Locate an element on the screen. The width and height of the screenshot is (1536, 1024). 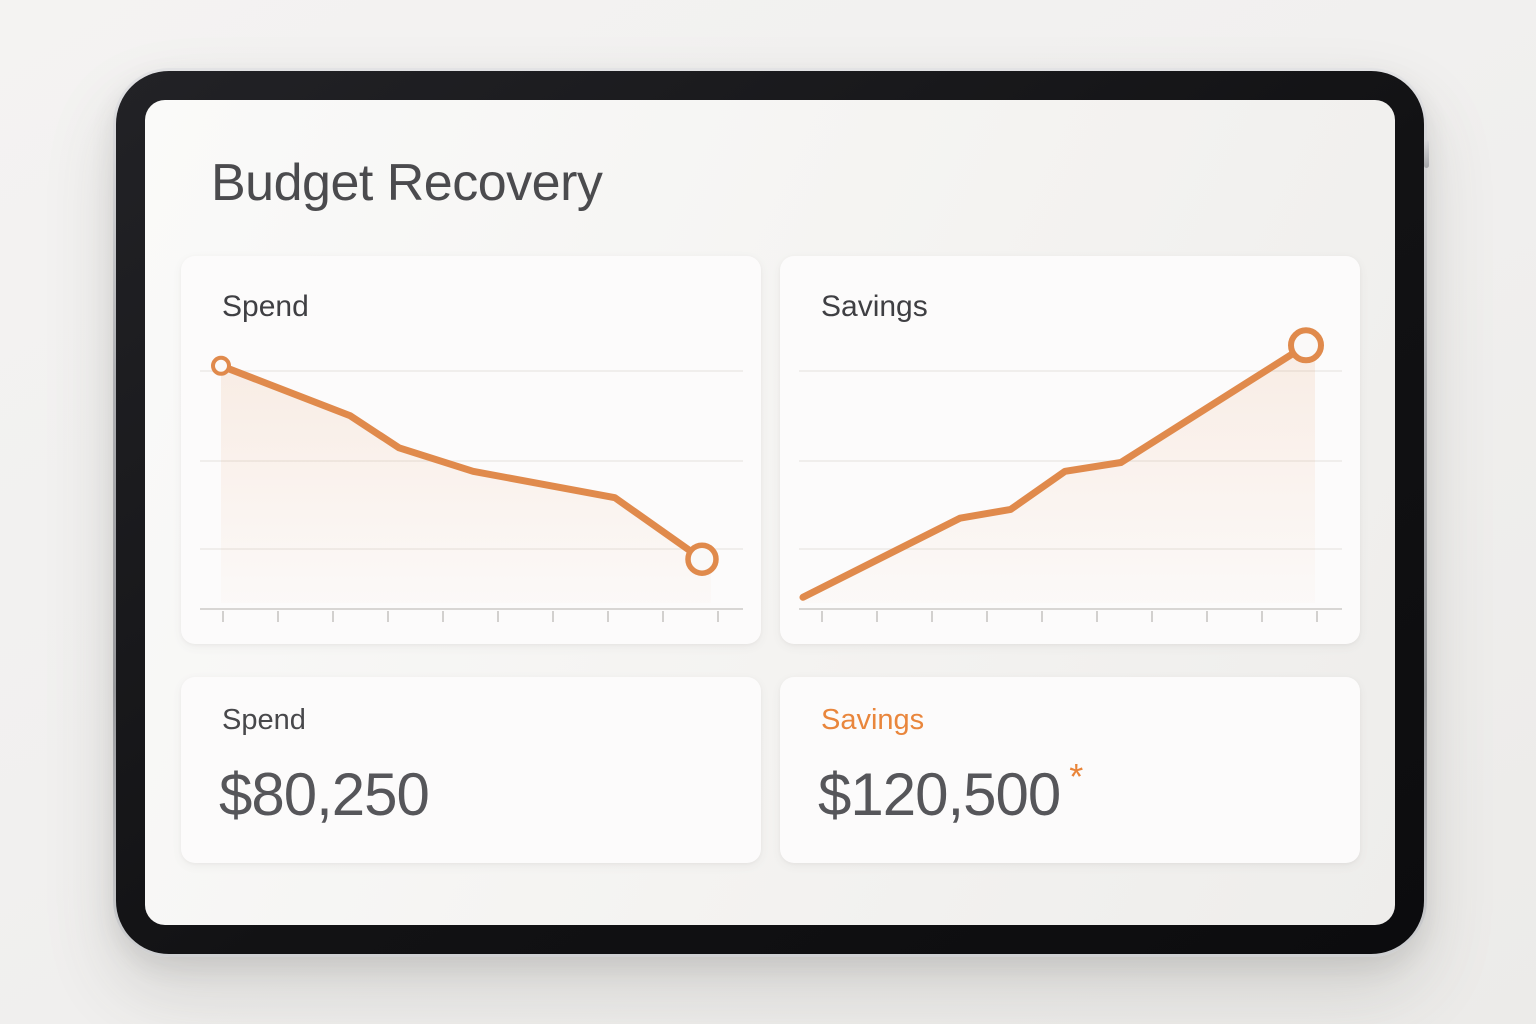
tablet-side-button is located at coordinates (1426, 154).